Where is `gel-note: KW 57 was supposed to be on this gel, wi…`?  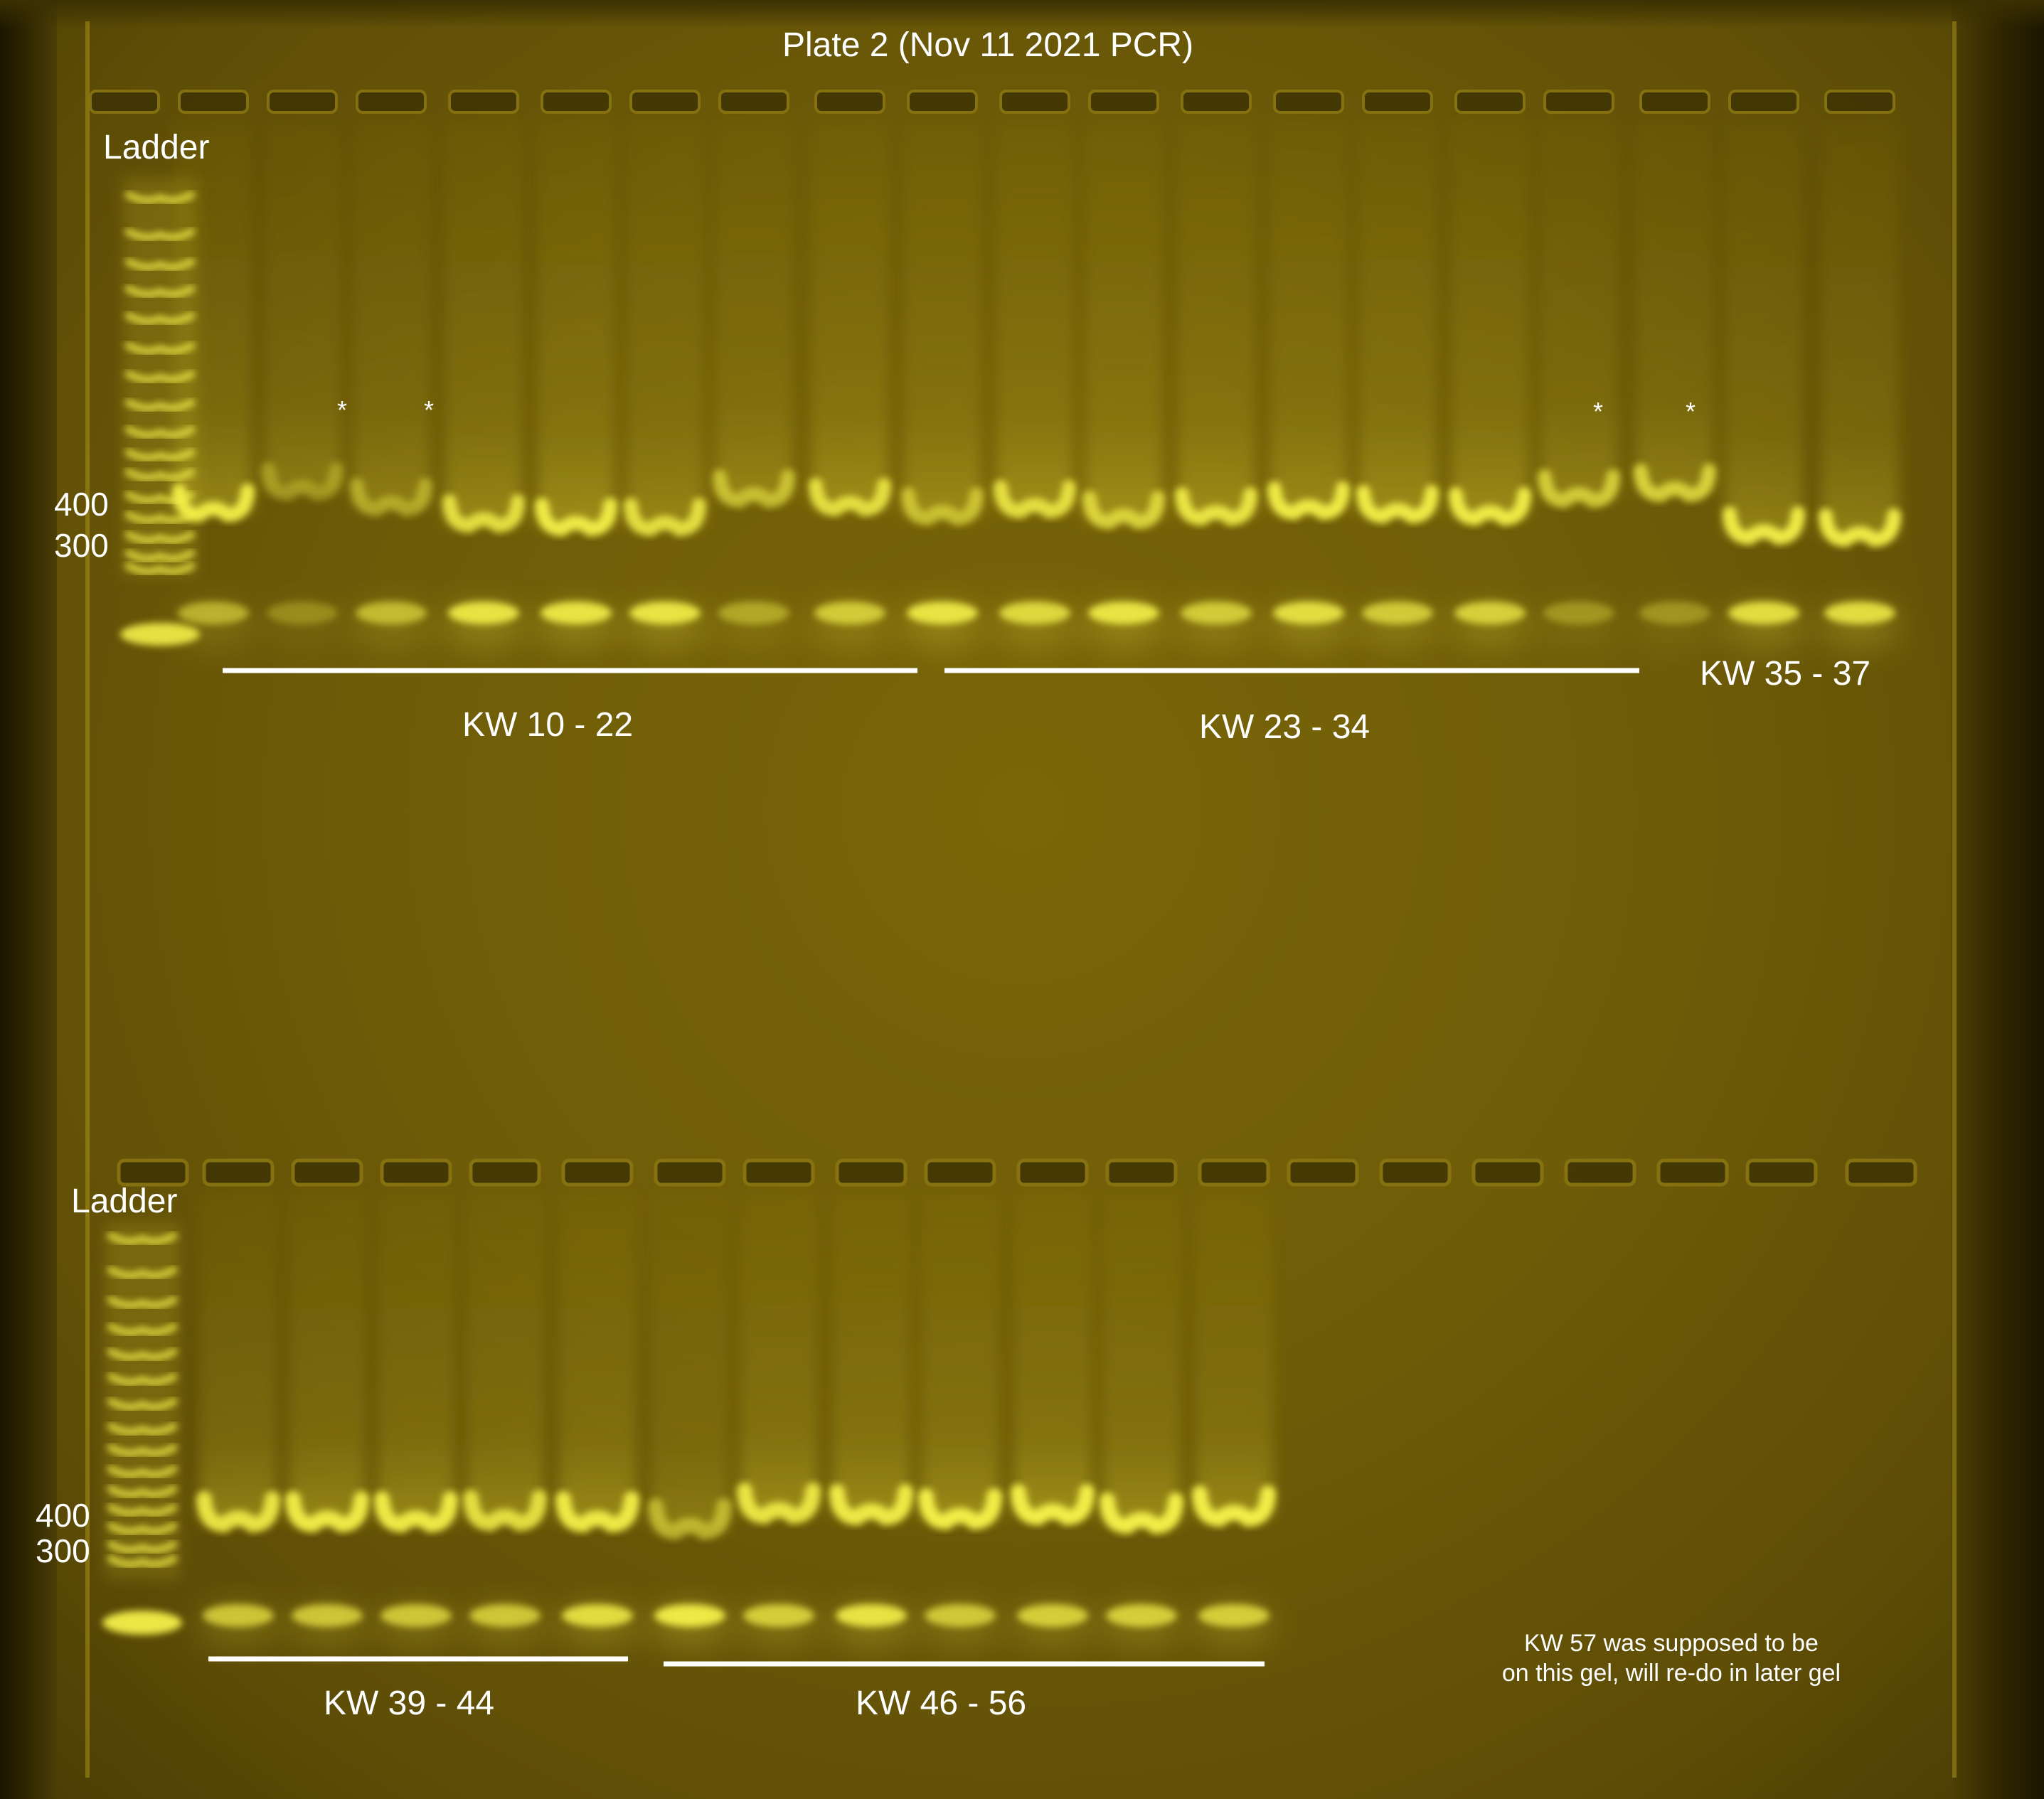 gel-note: KW 57 was supposed to be on this gel, wi… is located at coordinates (1672, 1658).